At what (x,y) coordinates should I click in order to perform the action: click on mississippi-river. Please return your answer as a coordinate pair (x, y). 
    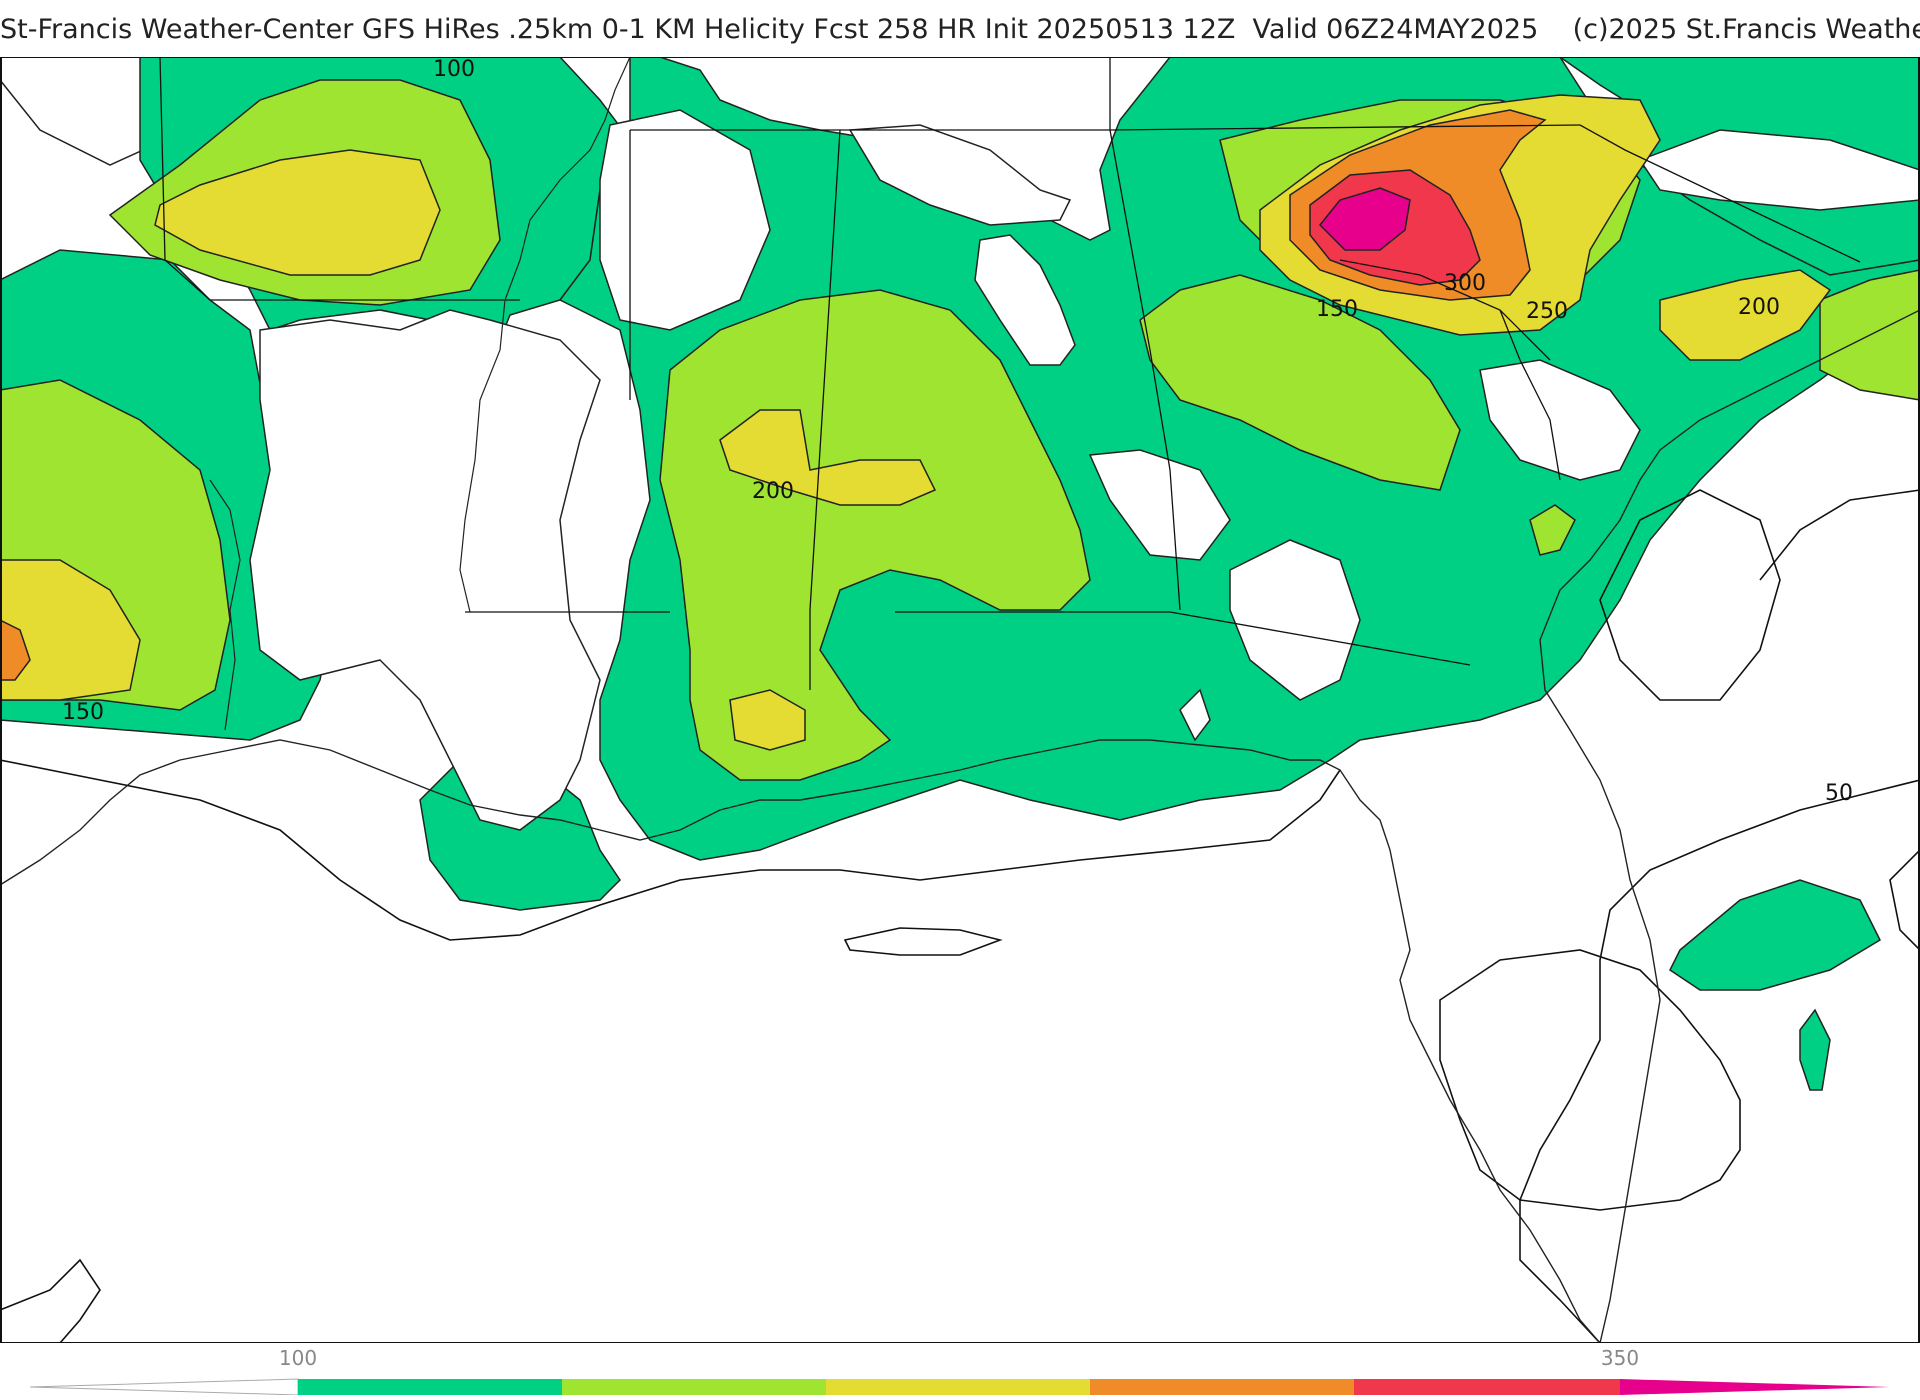
    Looking at the image, I should click on (545, 335).